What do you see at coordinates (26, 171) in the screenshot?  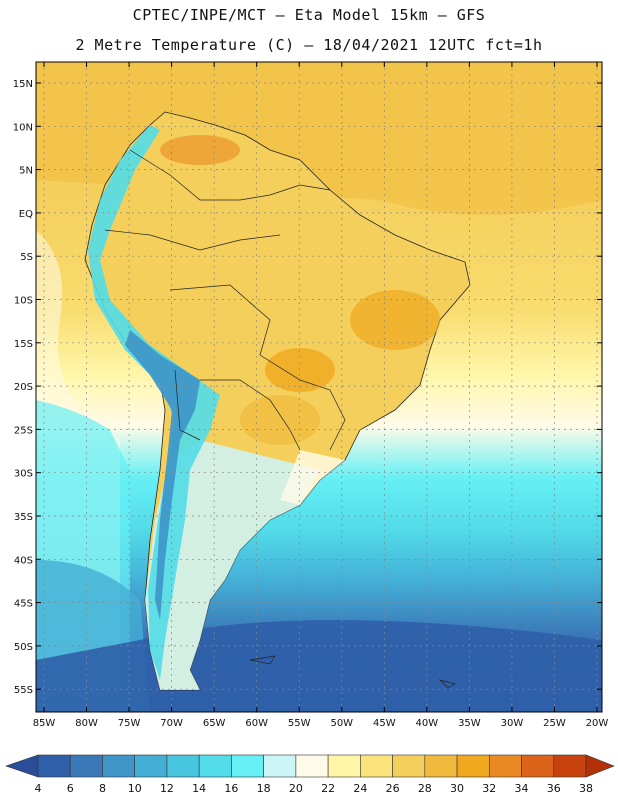 I see `lat-label: 5N` at bounding box center [26, 171].